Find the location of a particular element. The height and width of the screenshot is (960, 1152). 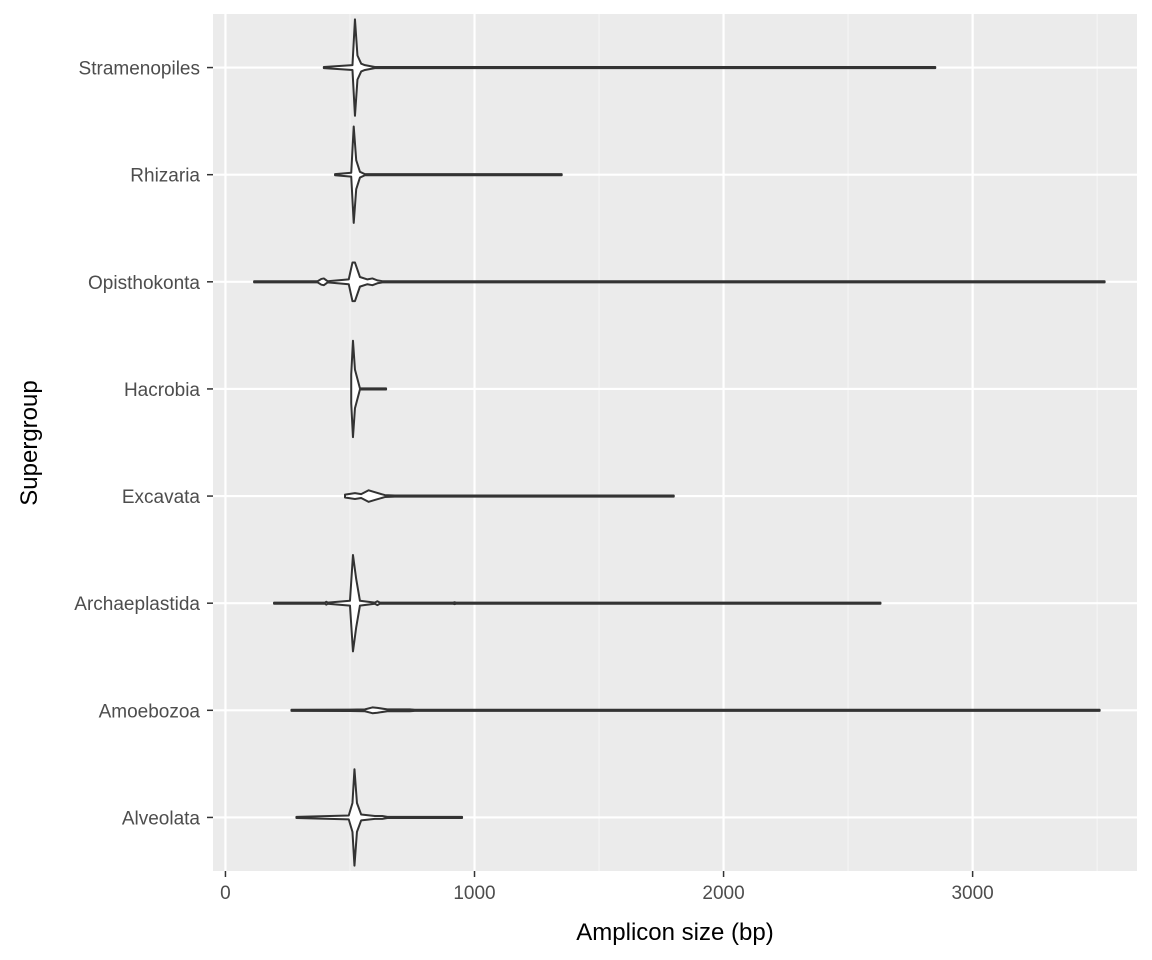

violin-amoebozoa is located at coordinates (695, 710).